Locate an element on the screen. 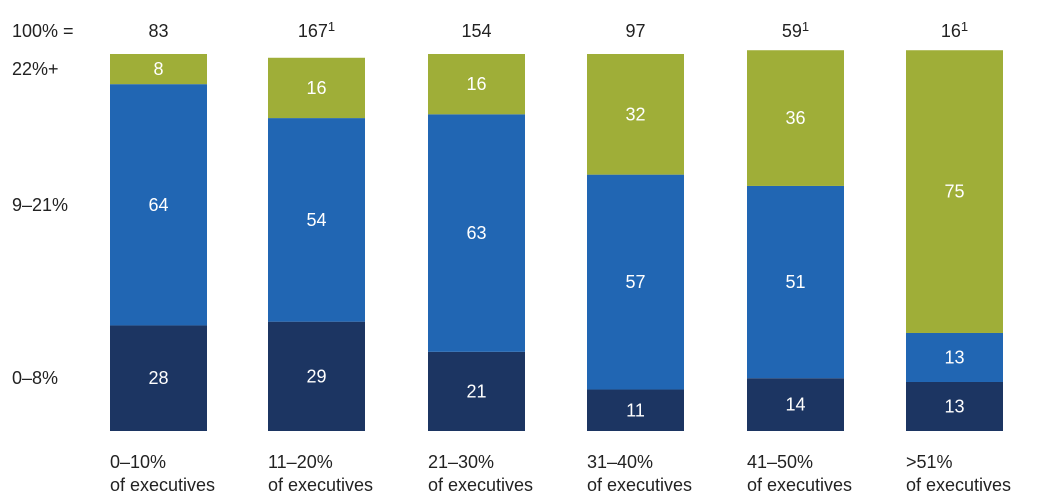 The height and width of the screenshot is (500, 1049). category-label-5: 41–50% is located at coordinates (780, 462).